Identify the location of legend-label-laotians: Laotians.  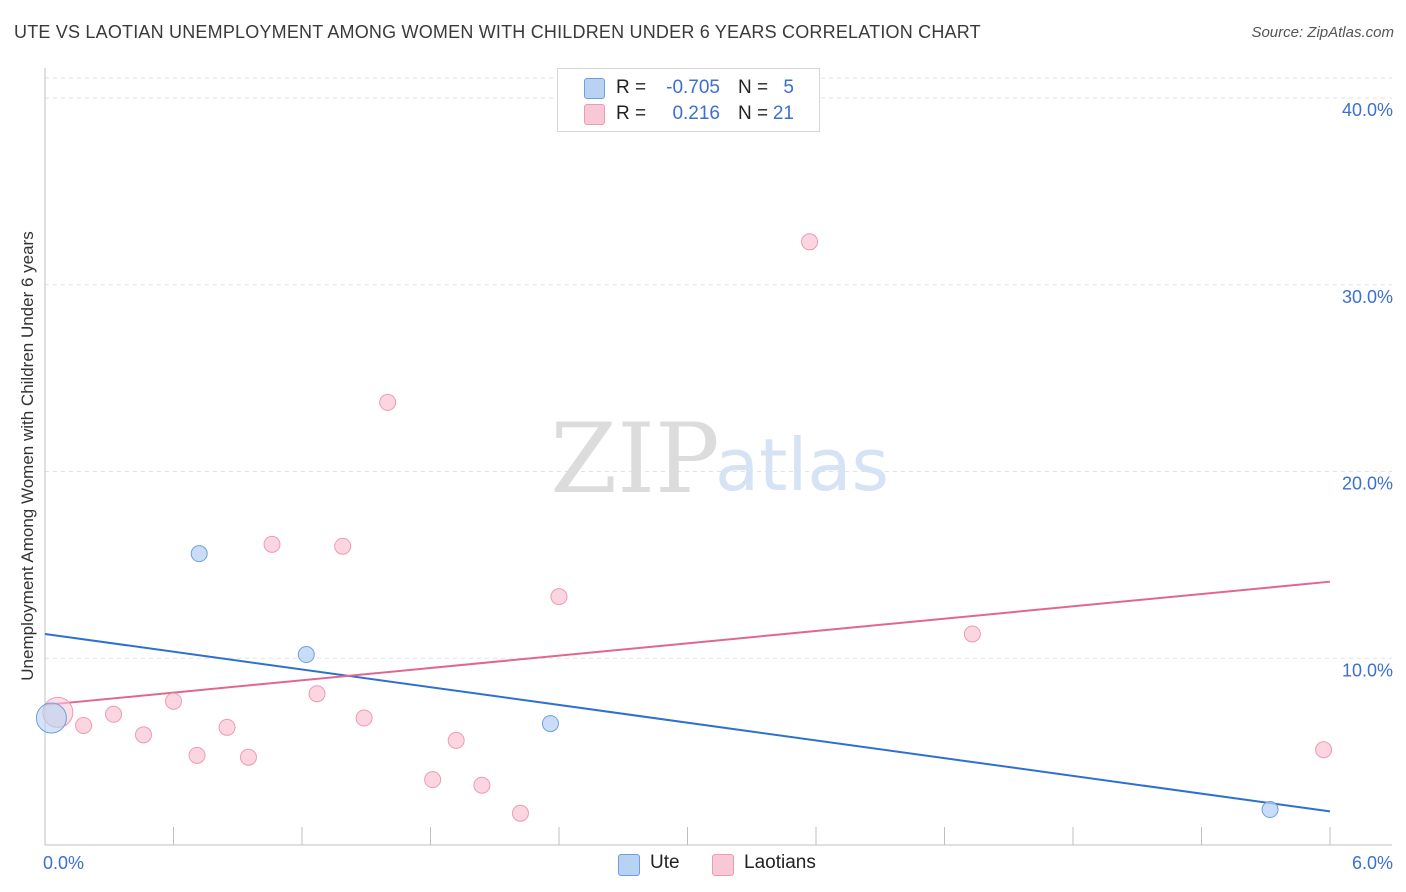
(780, 862).